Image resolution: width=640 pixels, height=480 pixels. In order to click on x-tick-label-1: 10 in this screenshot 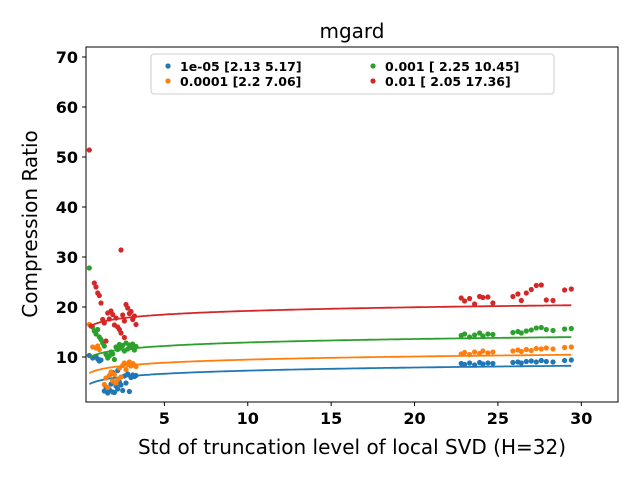, I will do `click(248, 418)`.